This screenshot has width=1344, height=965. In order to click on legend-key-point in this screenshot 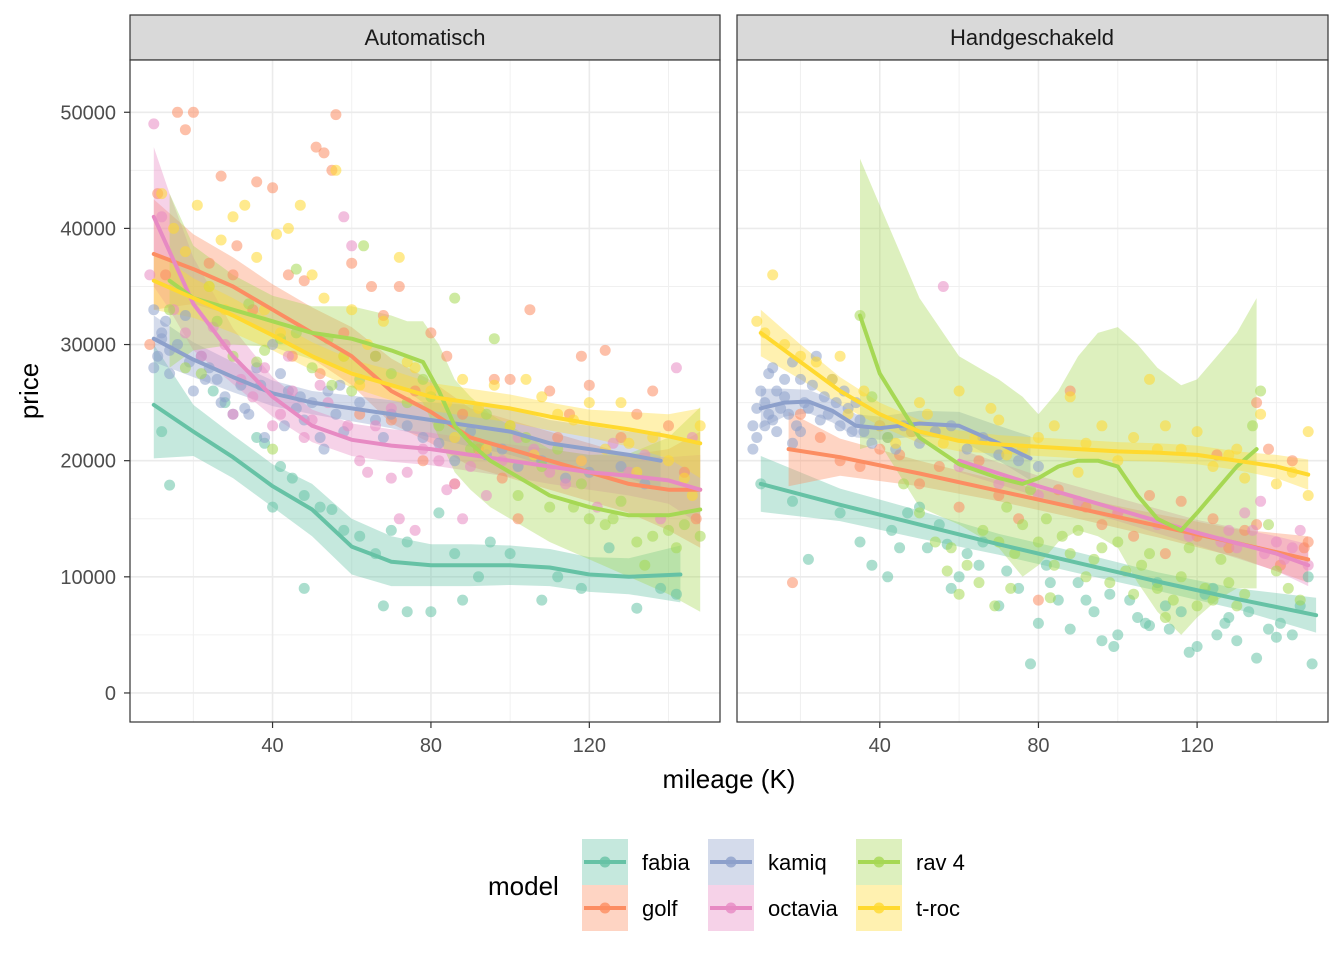, I will do `click(605, 908)`.